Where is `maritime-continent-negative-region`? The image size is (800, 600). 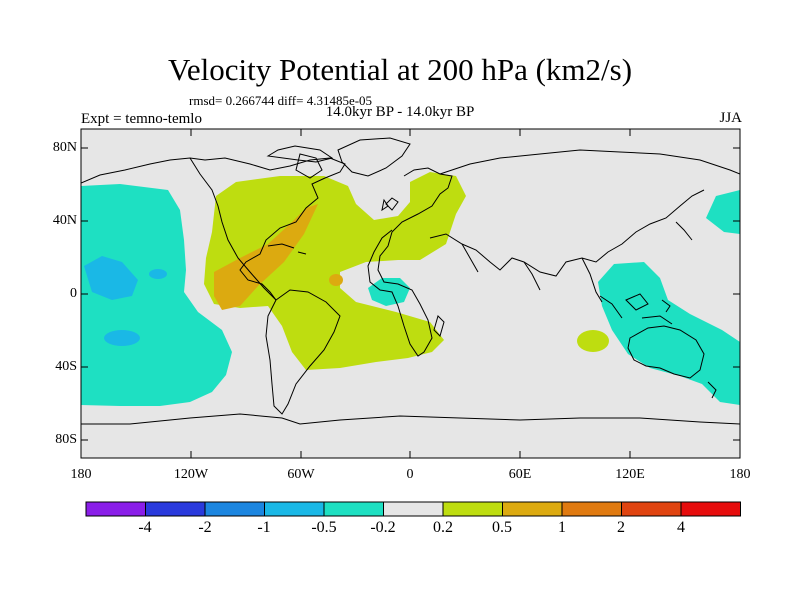
maritime-continent-negative-region is located at coordinates (669, 333).